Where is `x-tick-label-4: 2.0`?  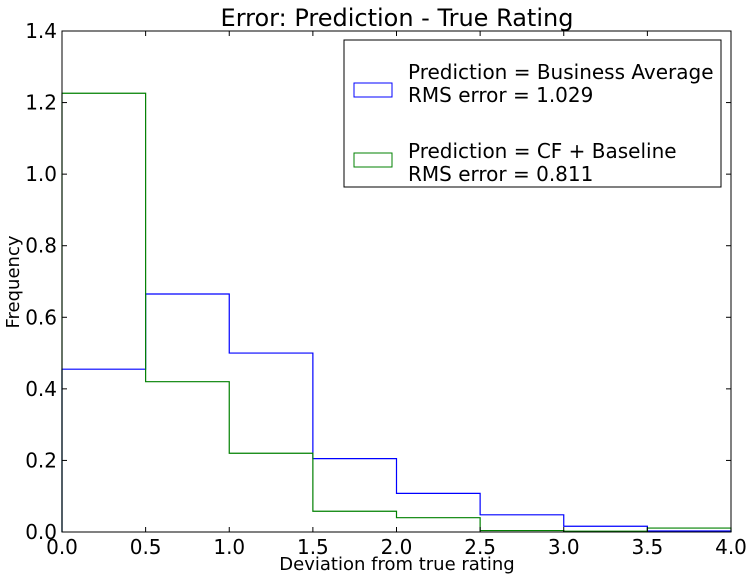
x-tick-label-4: 2.0 is located at coordinates (397, 547).